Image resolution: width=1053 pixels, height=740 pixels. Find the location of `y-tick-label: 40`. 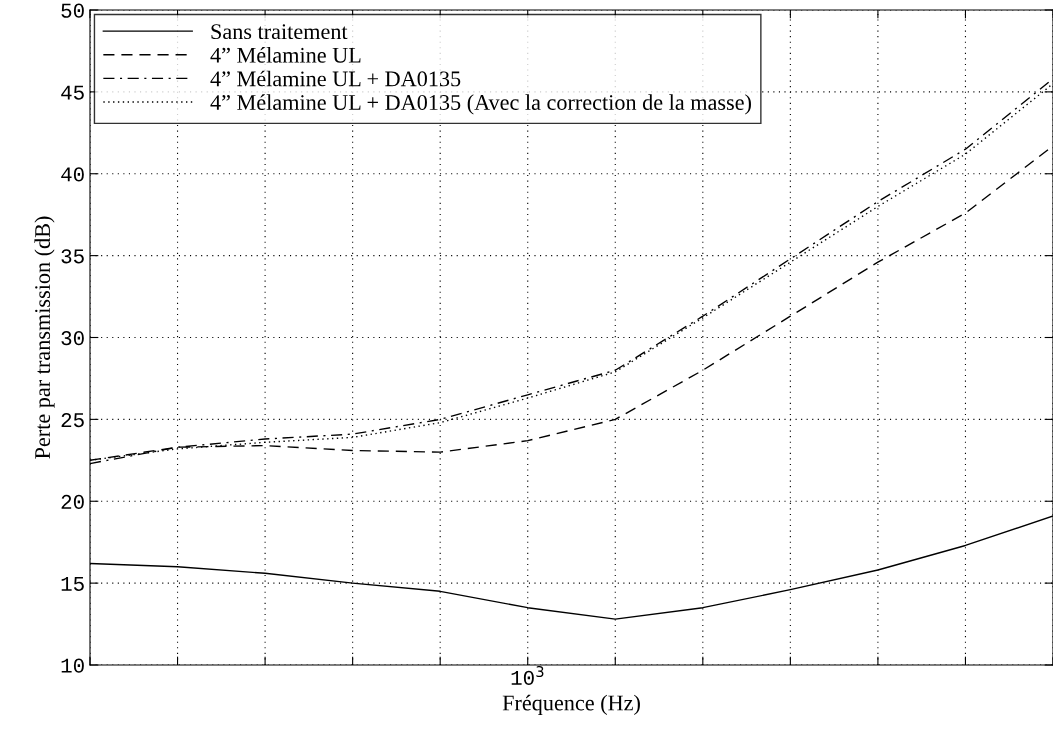

y-tick-label: 40 is located at coordinates (72, 174).